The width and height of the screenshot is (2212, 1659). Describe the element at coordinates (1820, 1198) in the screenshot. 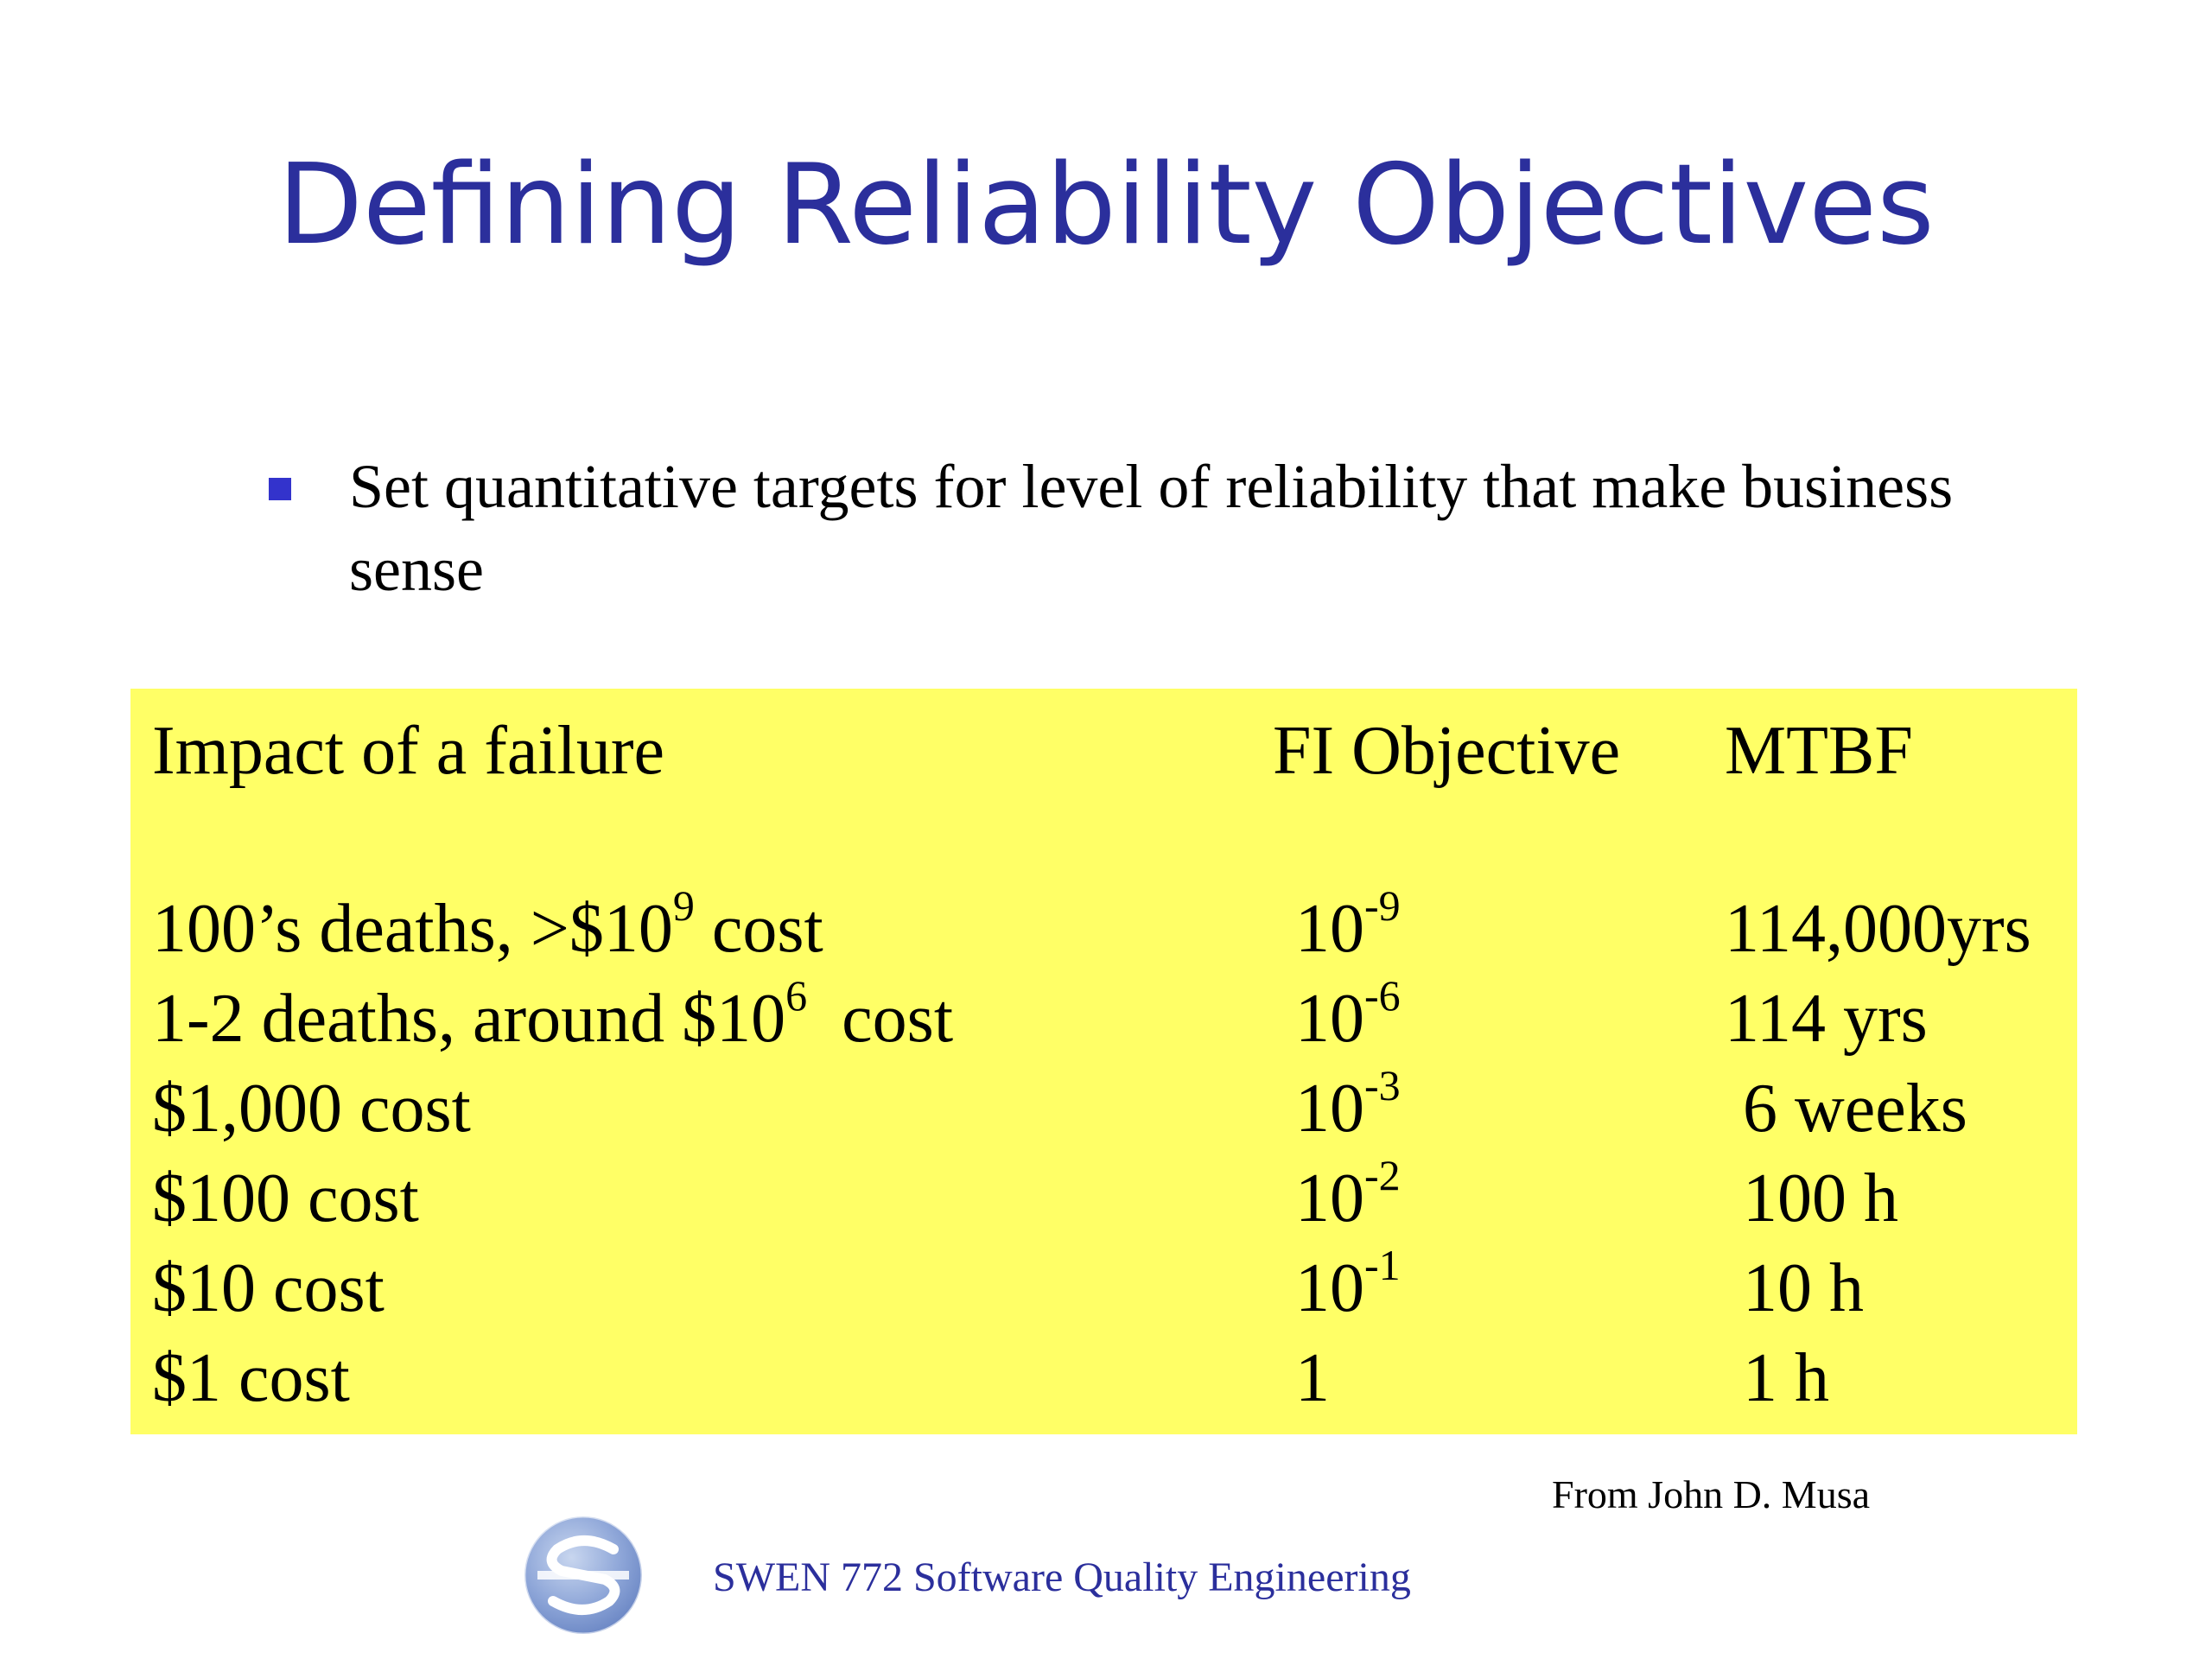

I see `table-row-mtbf: 100 h` at that location.